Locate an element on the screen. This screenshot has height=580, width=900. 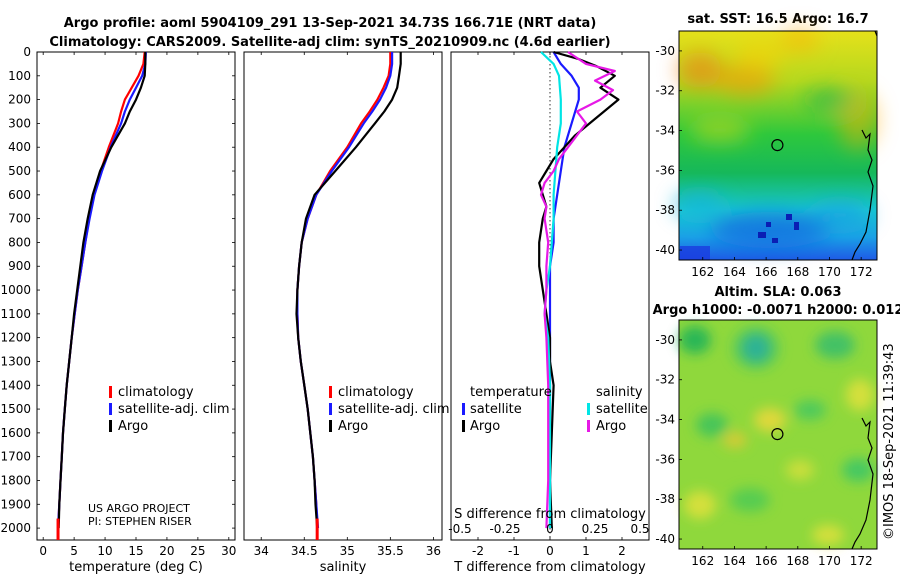
depth-tick-label: 1800 is located at coordinates (15, 480).